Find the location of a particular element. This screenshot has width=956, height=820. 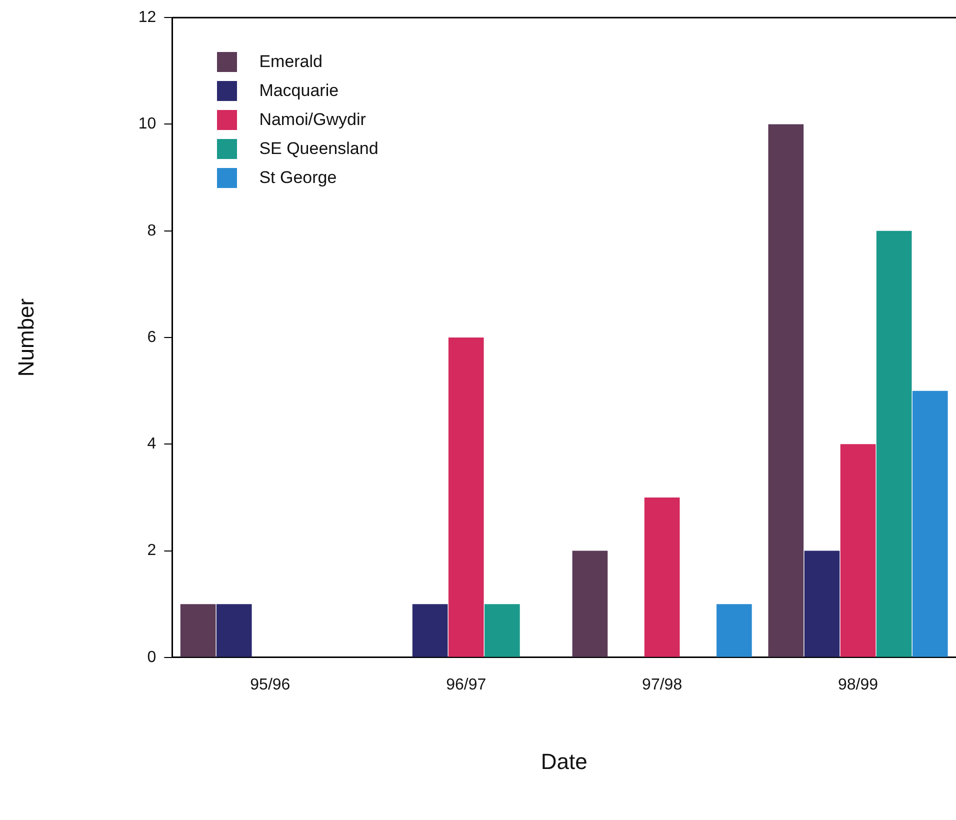

y-tick-label: 12 is located at coordinates (147, 17).